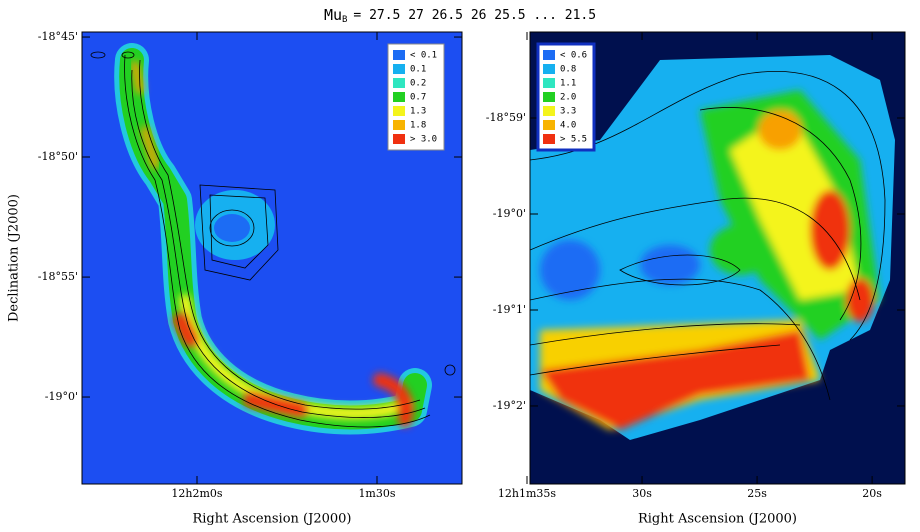 Image resolution: width=920 pixels, height=532 pixels. Describe the element at coordinates (376, 493) in the screenshot. I see `x-tick-label: 1m30s` at that location.